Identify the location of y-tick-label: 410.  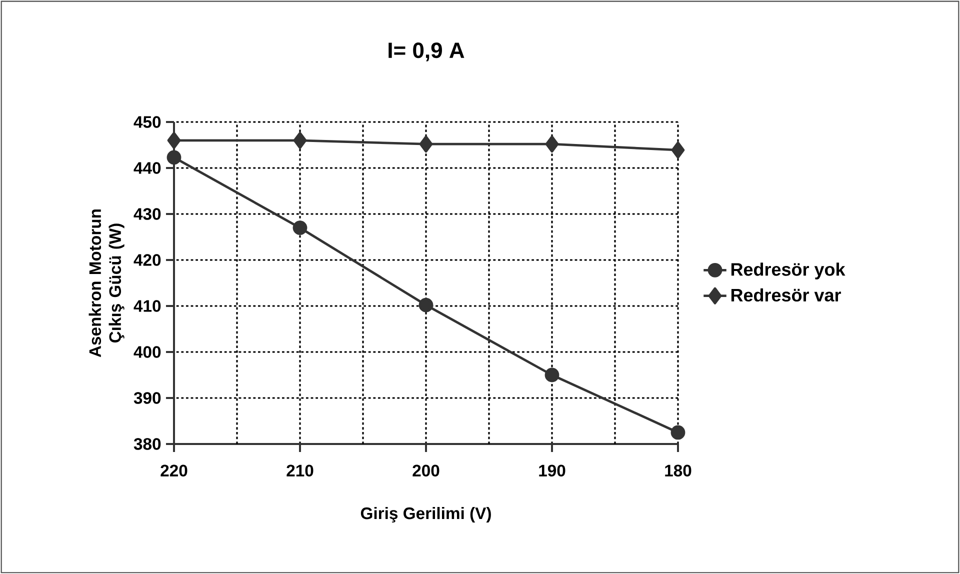
(147, 306).